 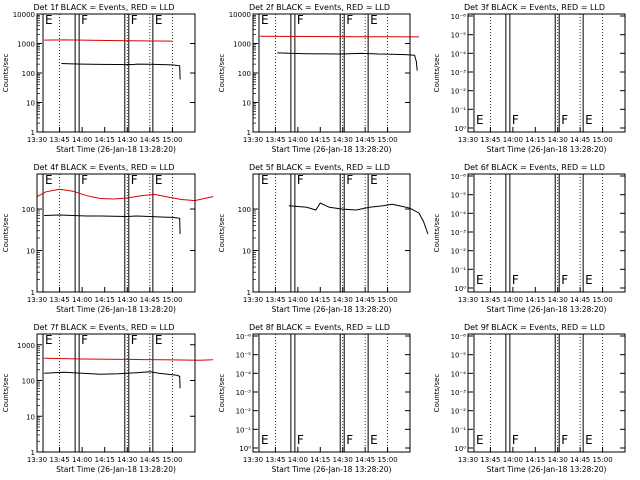 I want to click on panel-title: Det 7f BLACK = Events, RED = LLD, so click(x=103, y=327).